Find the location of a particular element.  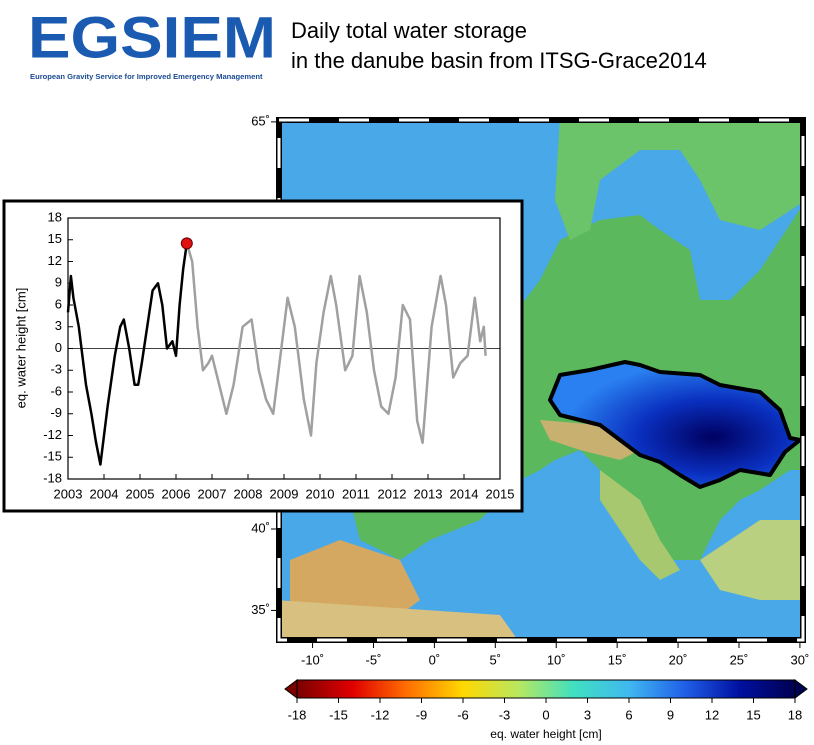

y-axis-label: eq. water height [cm] is located at coordinates (20, 348).